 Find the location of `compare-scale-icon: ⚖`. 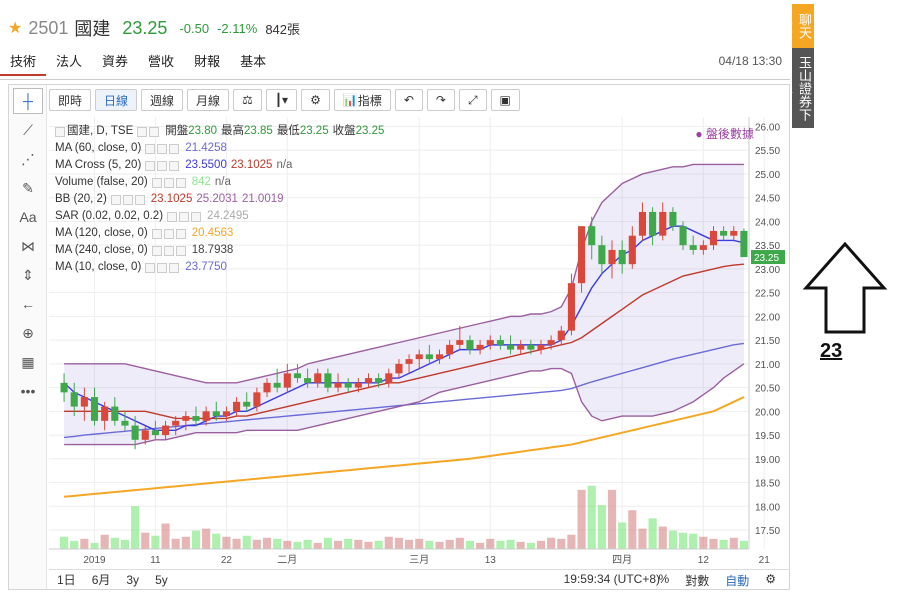

compare-scale-icon: ⚖ is located at coordinates (247, 100).